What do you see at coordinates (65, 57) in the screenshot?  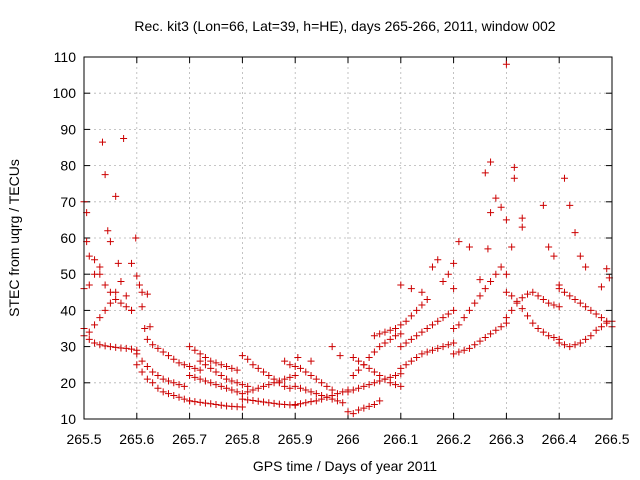 I see `y-tick-label: 110` at bounding box center [65, 57].